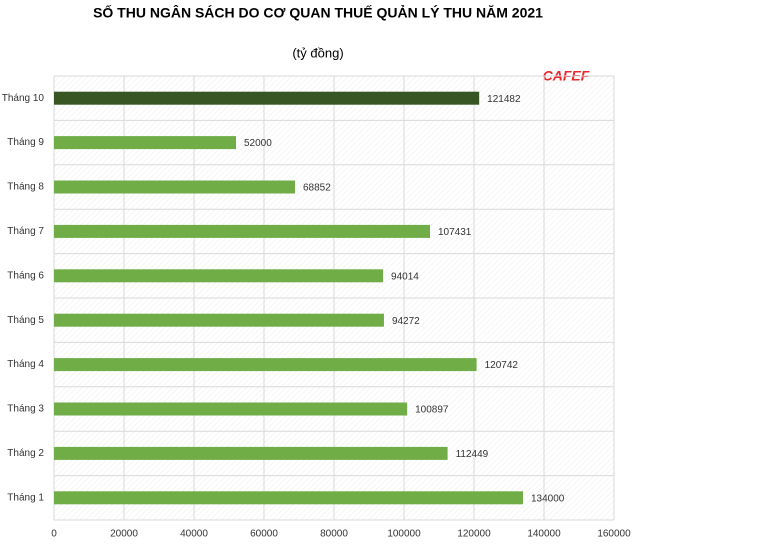  Describe the element at coordinates (404, 534) in the screenshot. I see `x-tick-label: 100000` at that location.